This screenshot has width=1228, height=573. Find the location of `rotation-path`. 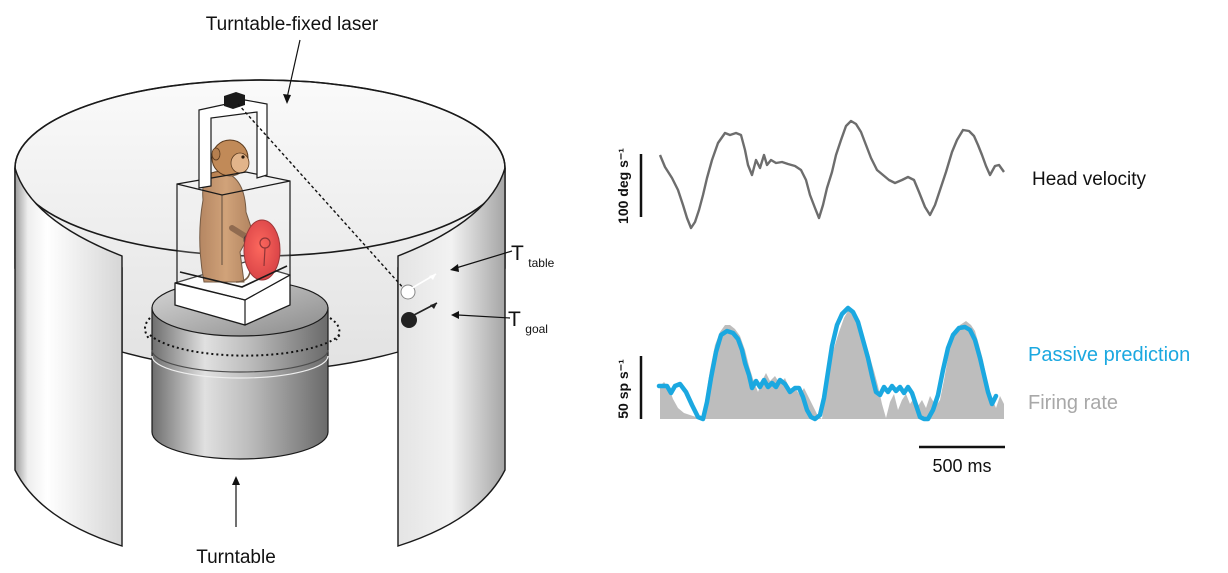

rotation-path is located at coordinates (245, 345).